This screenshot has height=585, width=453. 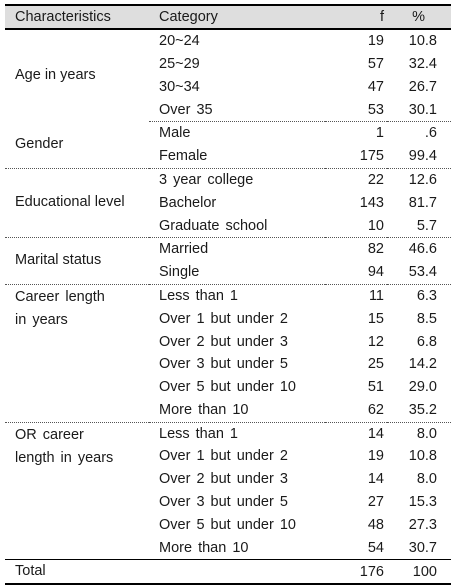 I want to click on frequency-cell: 143, so click(x=371, y=202).